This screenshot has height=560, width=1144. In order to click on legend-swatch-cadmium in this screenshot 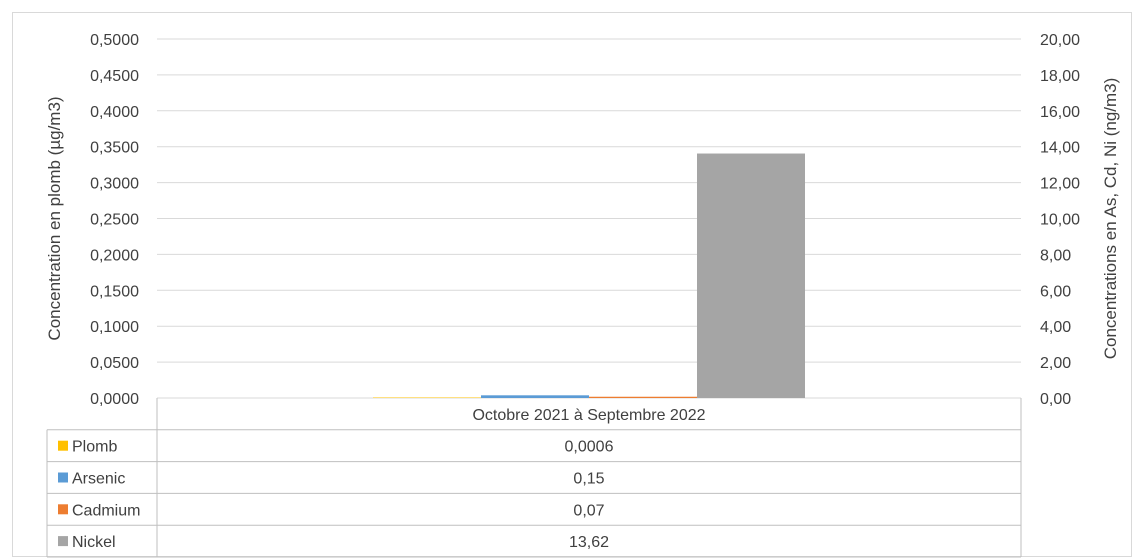, I will do `click(63, 509)`.